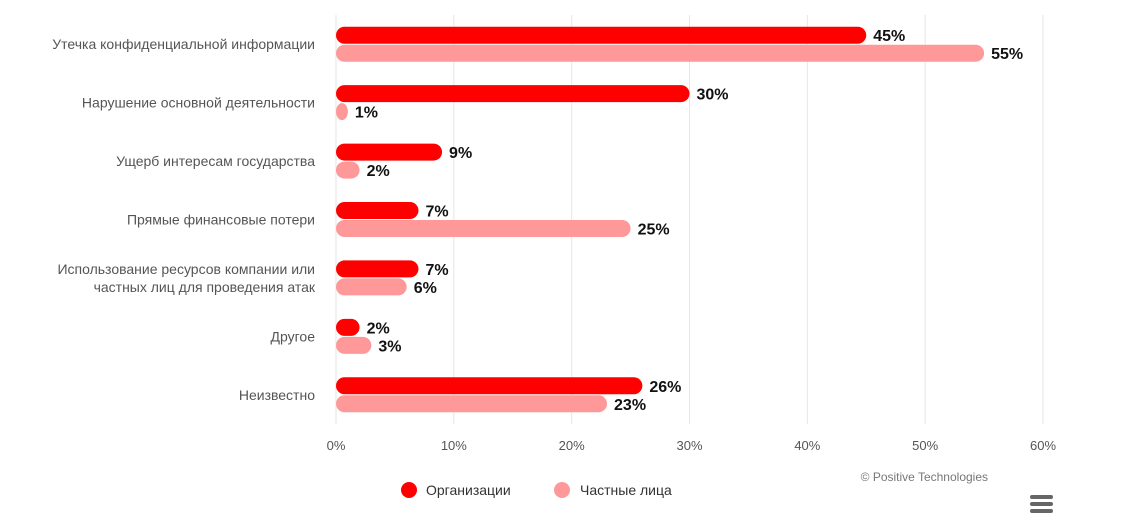 The width and height of the screenshot is (1144, 527). I want to click on hamburger-menu-icon, so click(1041, 505).